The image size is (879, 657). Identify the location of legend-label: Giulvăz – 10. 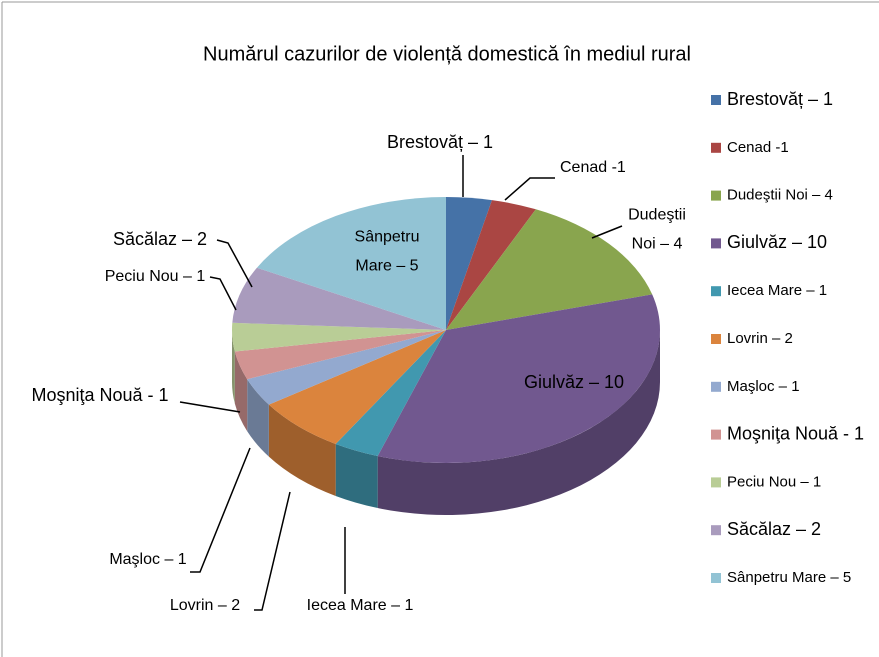
(777, 242).